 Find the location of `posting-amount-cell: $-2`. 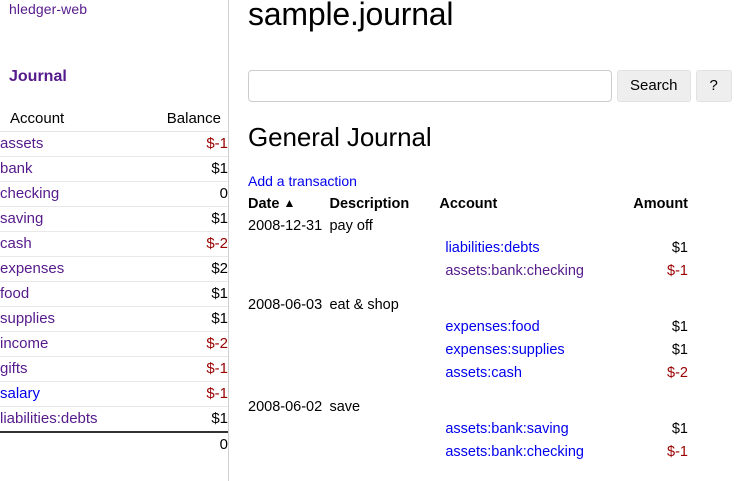

posting-amount-cell: $-2 is located at coordinates (677, 373).